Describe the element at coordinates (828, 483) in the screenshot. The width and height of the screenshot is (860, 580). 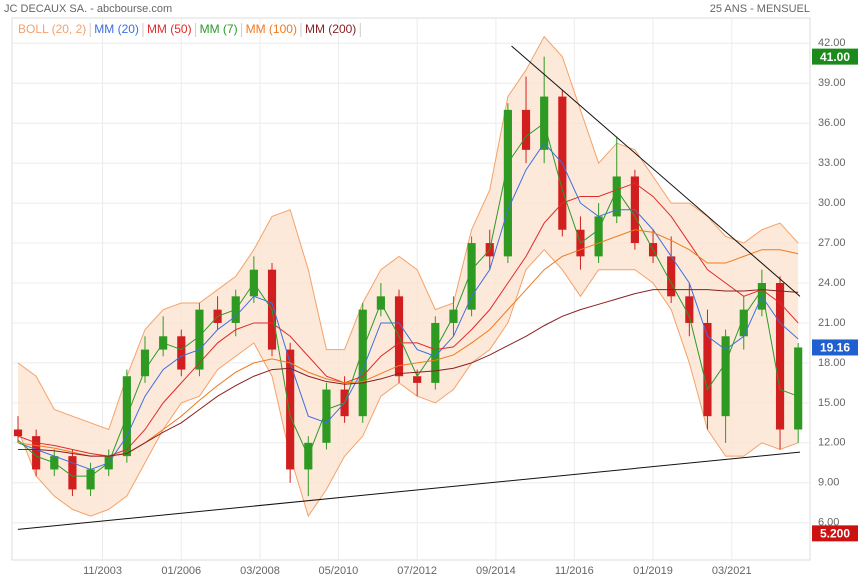
I see `y-tick-label: 9.00` at that location.